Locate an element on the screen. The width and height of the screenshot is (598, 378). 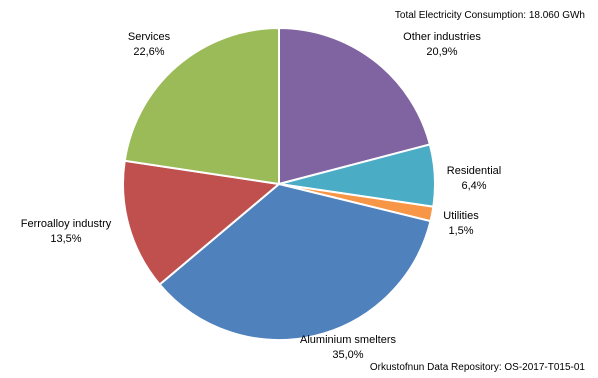
slice-label-name: Aluminium smelters is located at coordinates (348, 340).